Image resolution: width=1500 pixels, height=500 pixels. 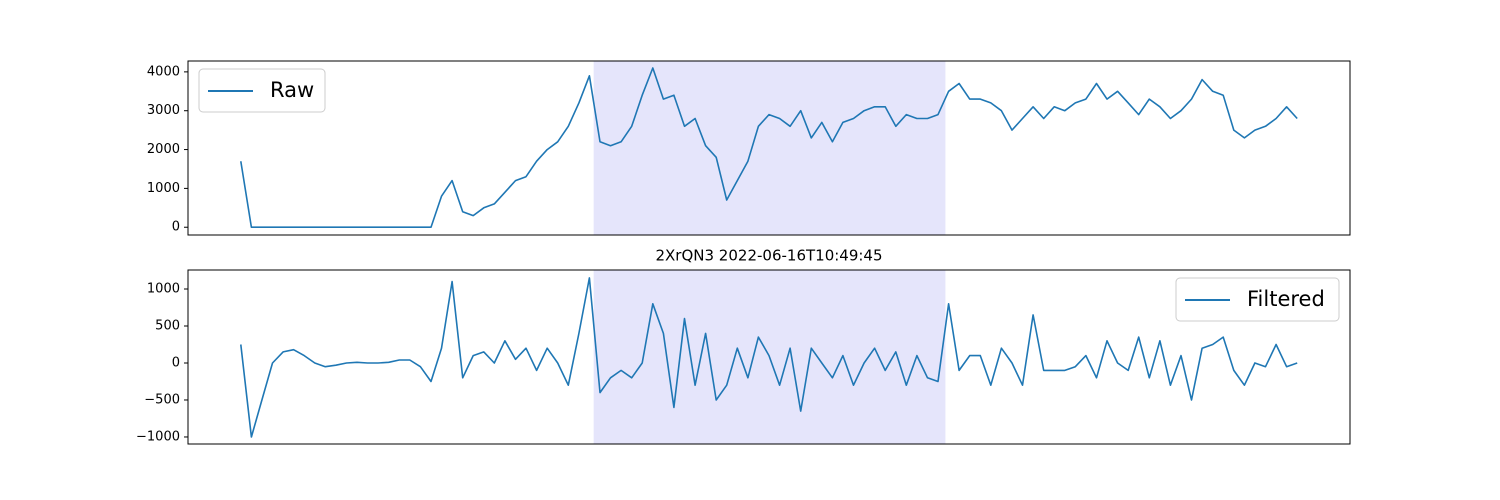 What do you see at coordinates (292, 90) in the screenshot?
I see `legend-label: Raw` at bounding box center [292, 90].